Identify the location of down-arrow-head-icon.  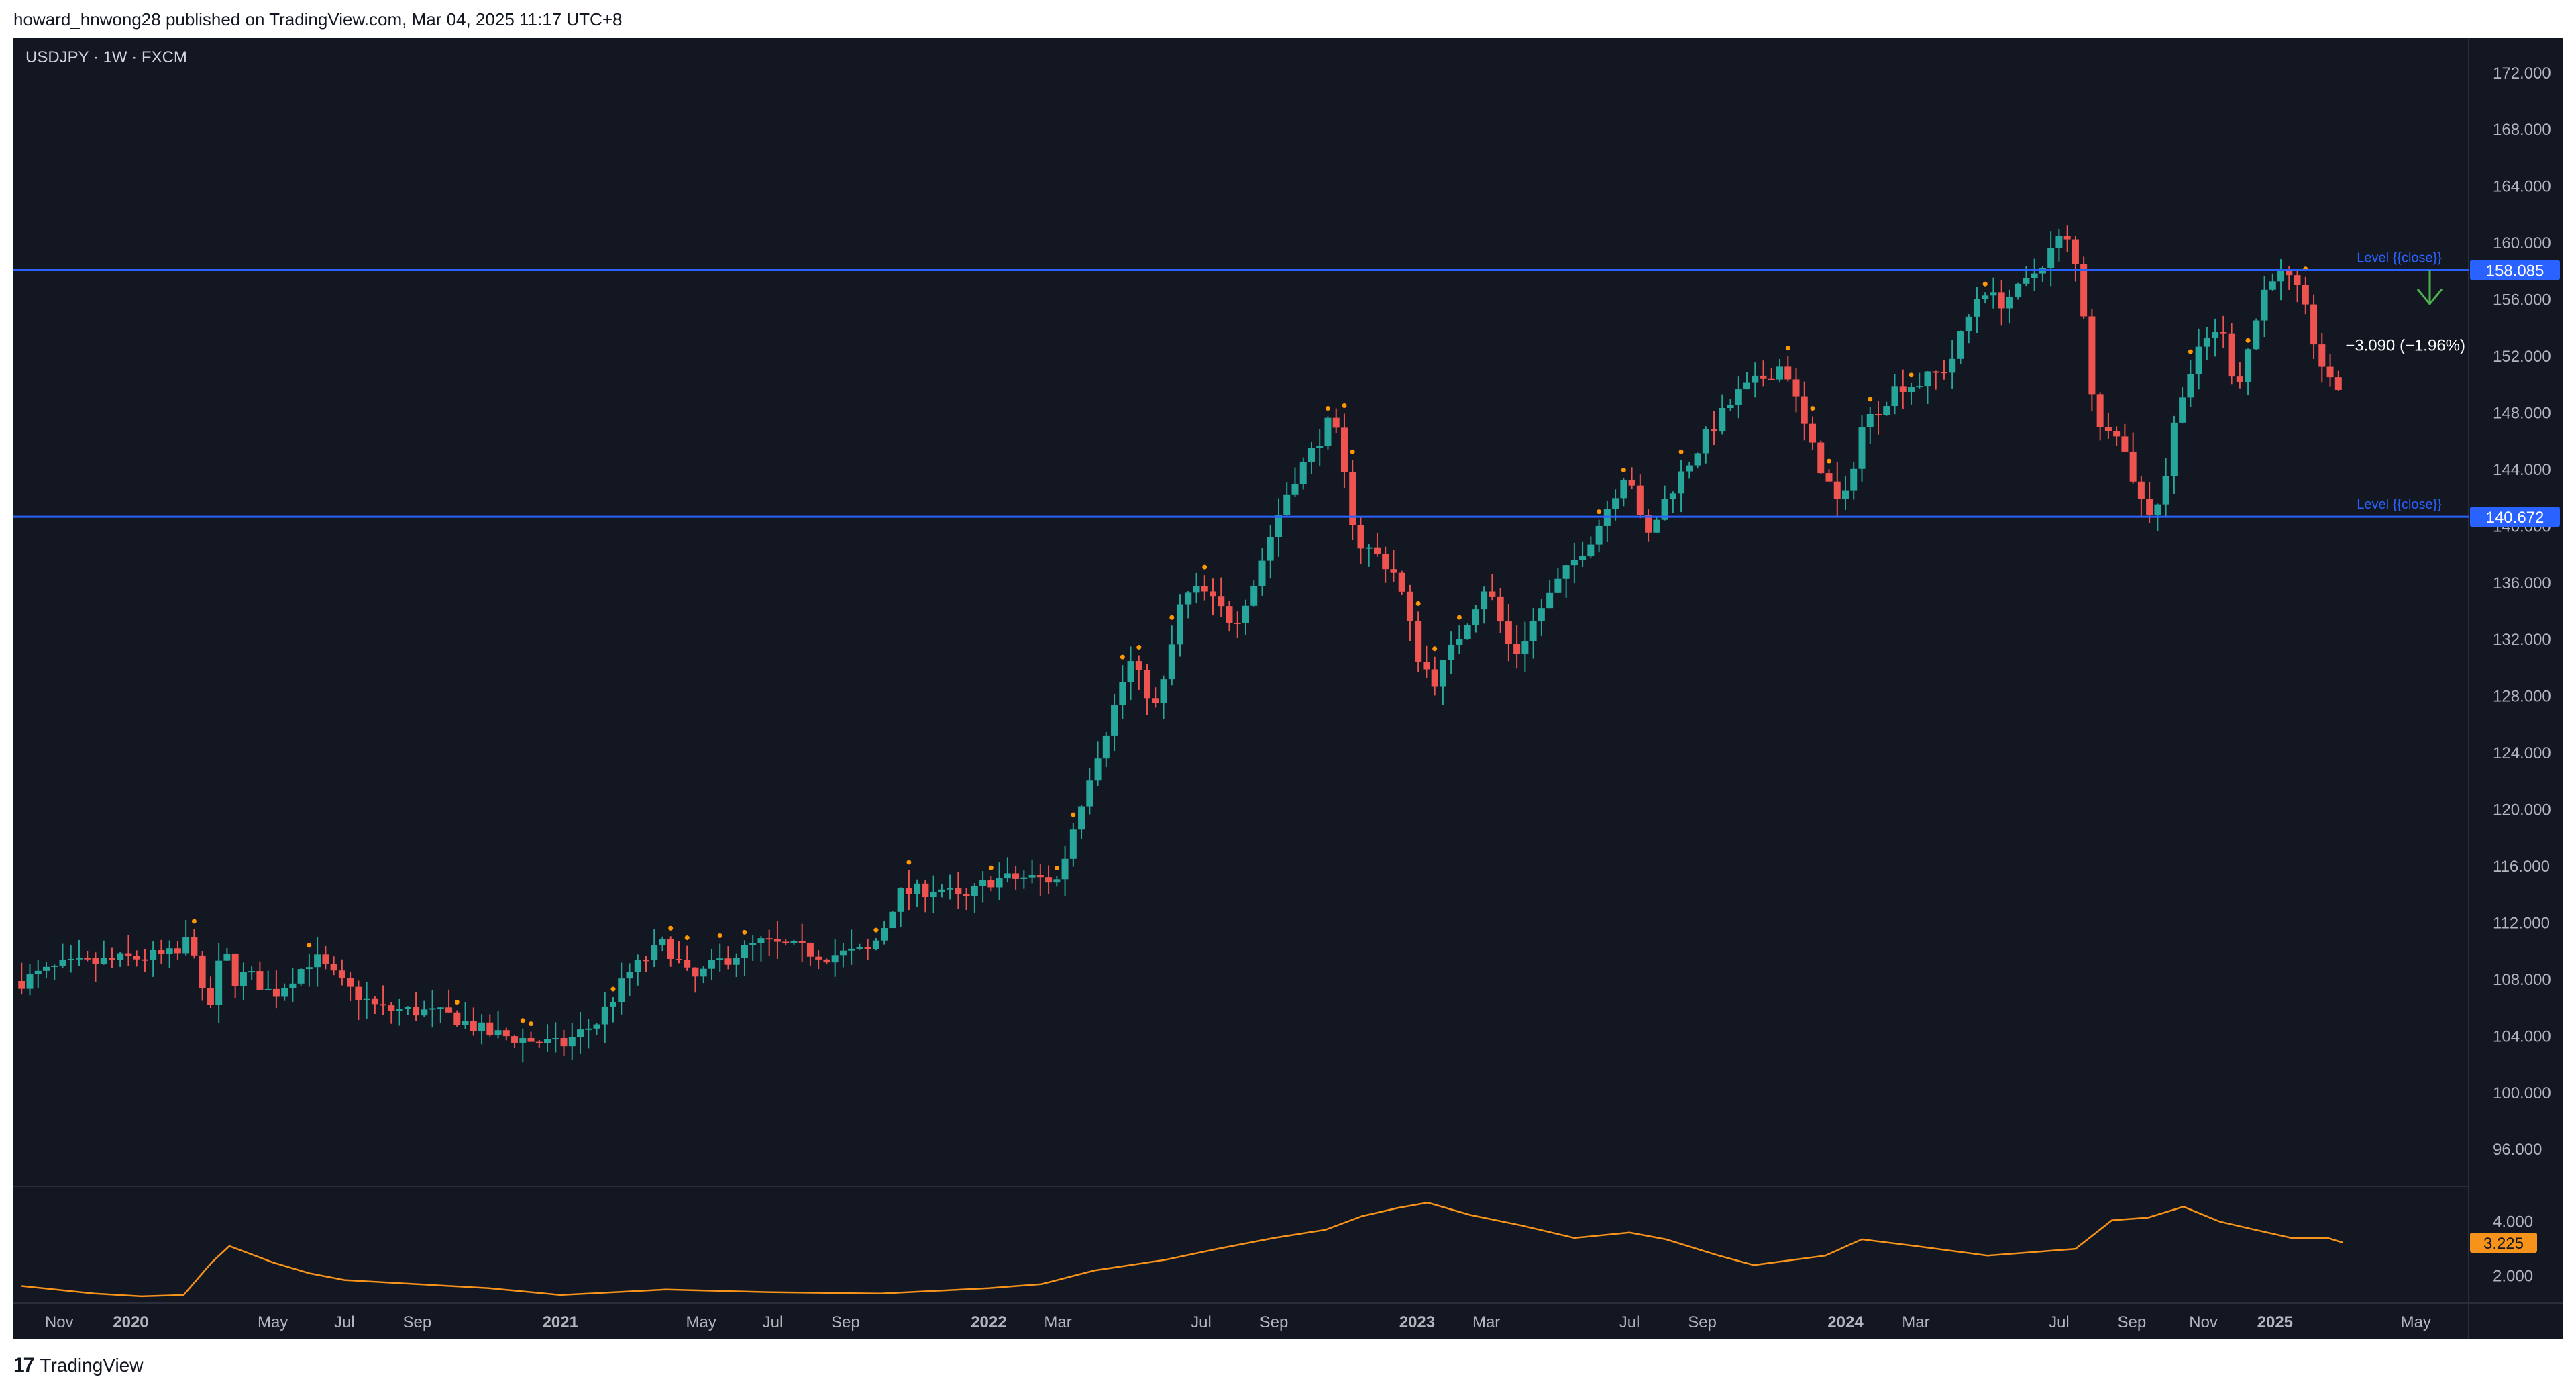
(2429, 297).